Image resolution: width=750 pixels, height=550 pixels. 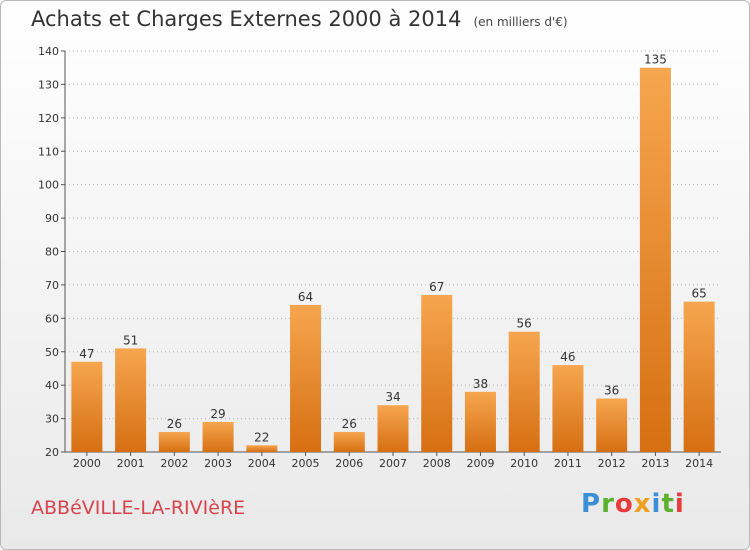 What do you see at coordinates (699, 463) in the screenshot?
I see `x-tick-label: 2014` at bounding box center [699, 463].